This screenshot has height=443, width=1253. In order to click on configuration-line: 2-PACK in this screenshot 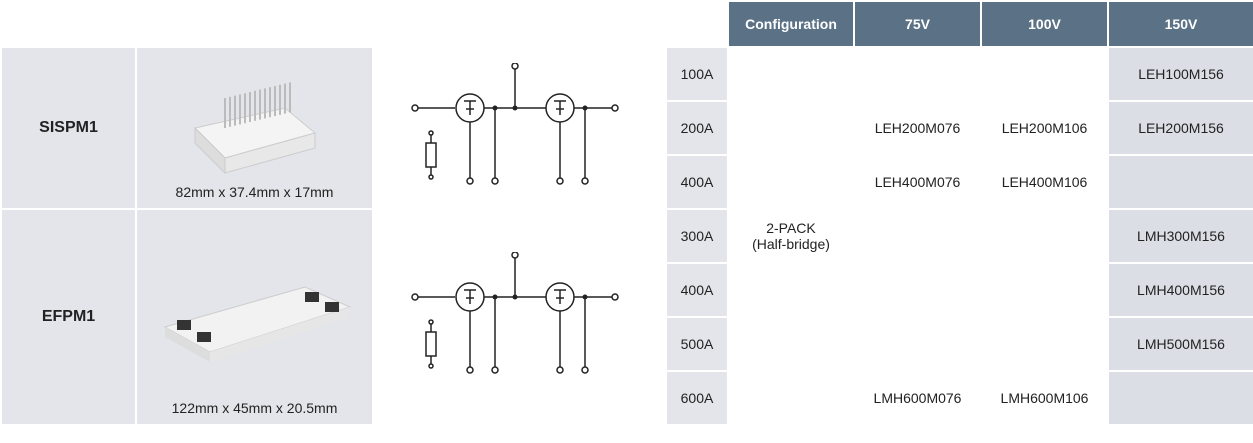, I will do `click(791, 228)`.